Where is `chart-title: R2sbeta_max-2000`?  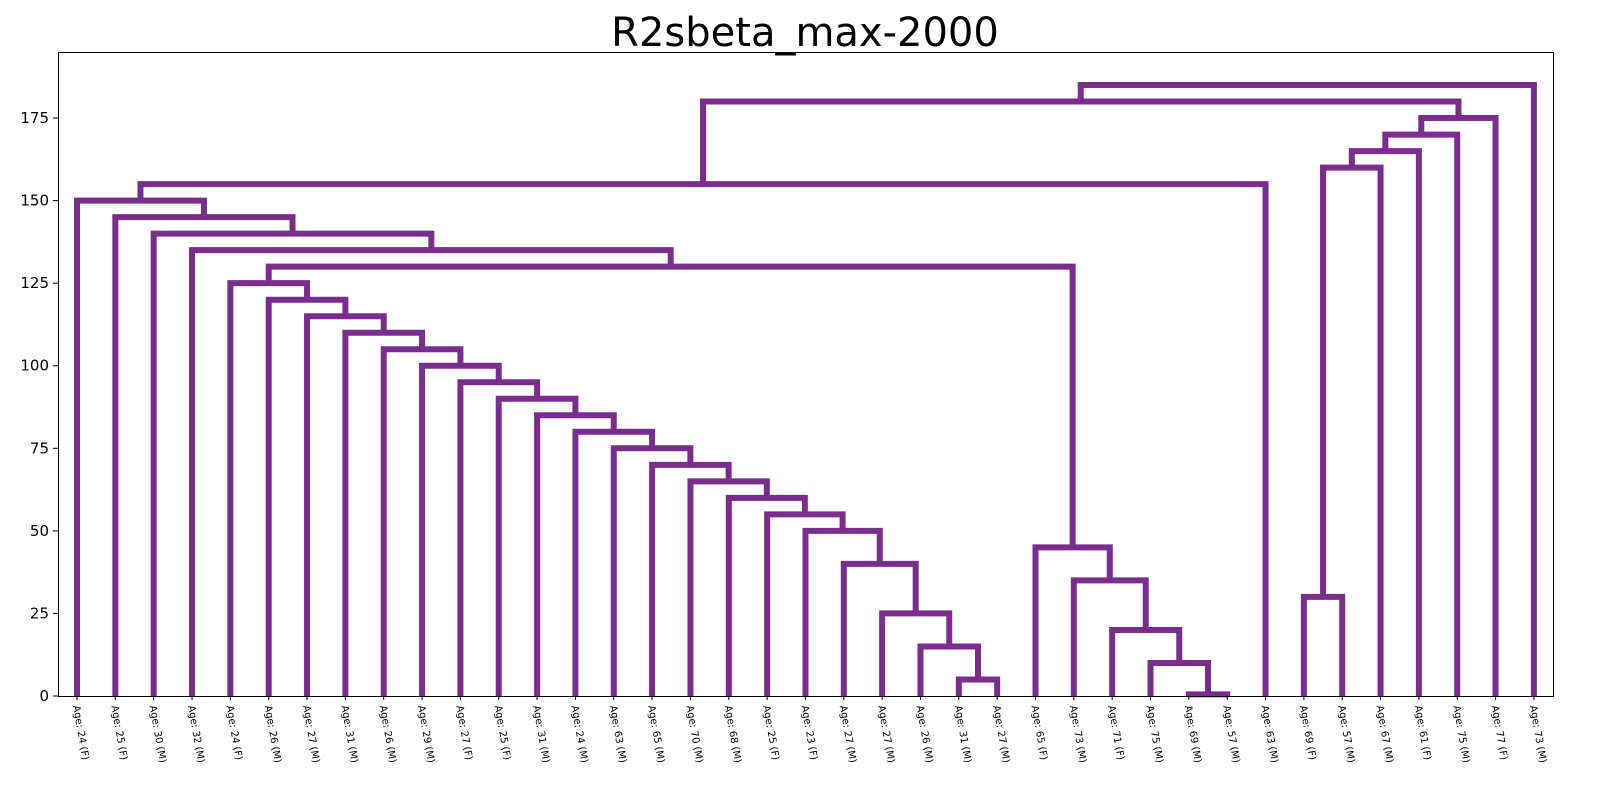
chart-title: R2sbeta_max-2000 is located at coordinates (805, 33).